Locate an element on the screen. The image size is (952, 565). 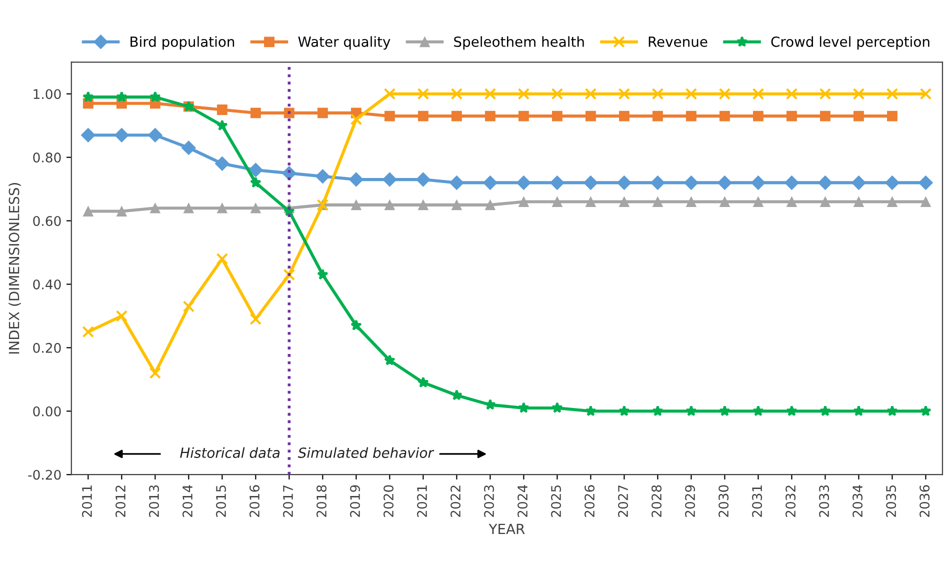
x-tick-label: 2015 is located at coordinates (221, 501).